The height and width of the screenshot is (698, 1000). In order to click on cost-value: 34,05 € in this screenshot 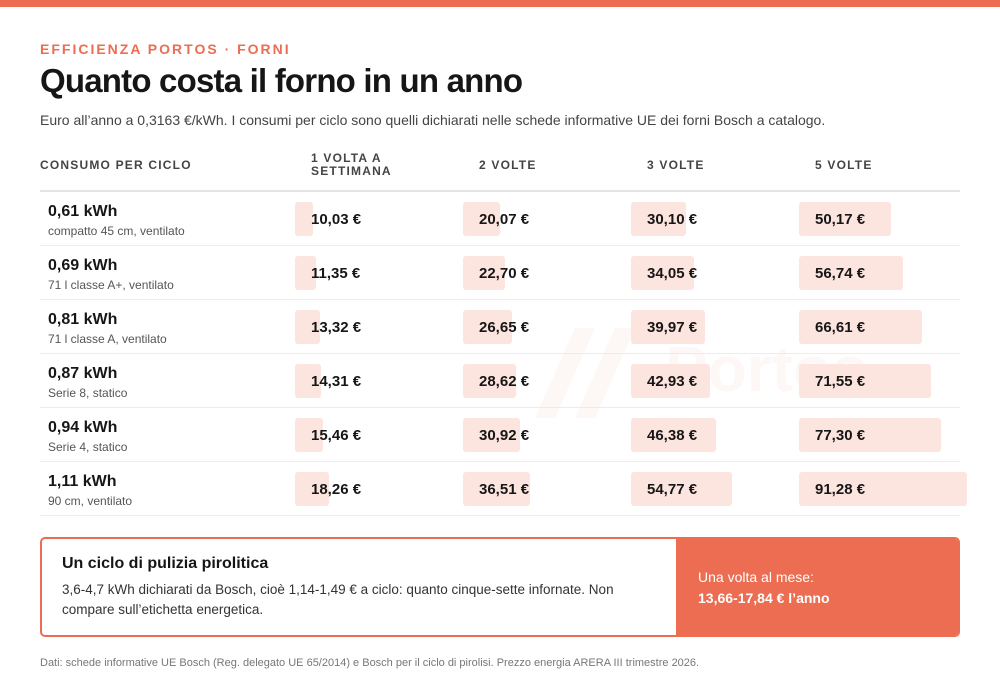, I will do `click(672, 273)`.